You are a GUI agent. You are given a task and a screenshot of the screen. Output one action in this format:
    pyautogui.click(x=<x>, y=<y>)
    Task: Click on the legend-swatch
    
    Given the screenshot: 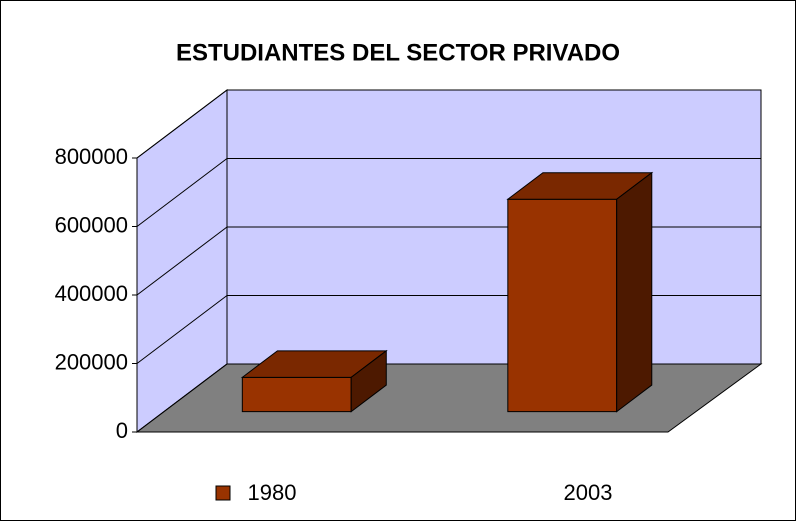 What is the action you would take?
    pyautogui.click(x=223, y=493)
    